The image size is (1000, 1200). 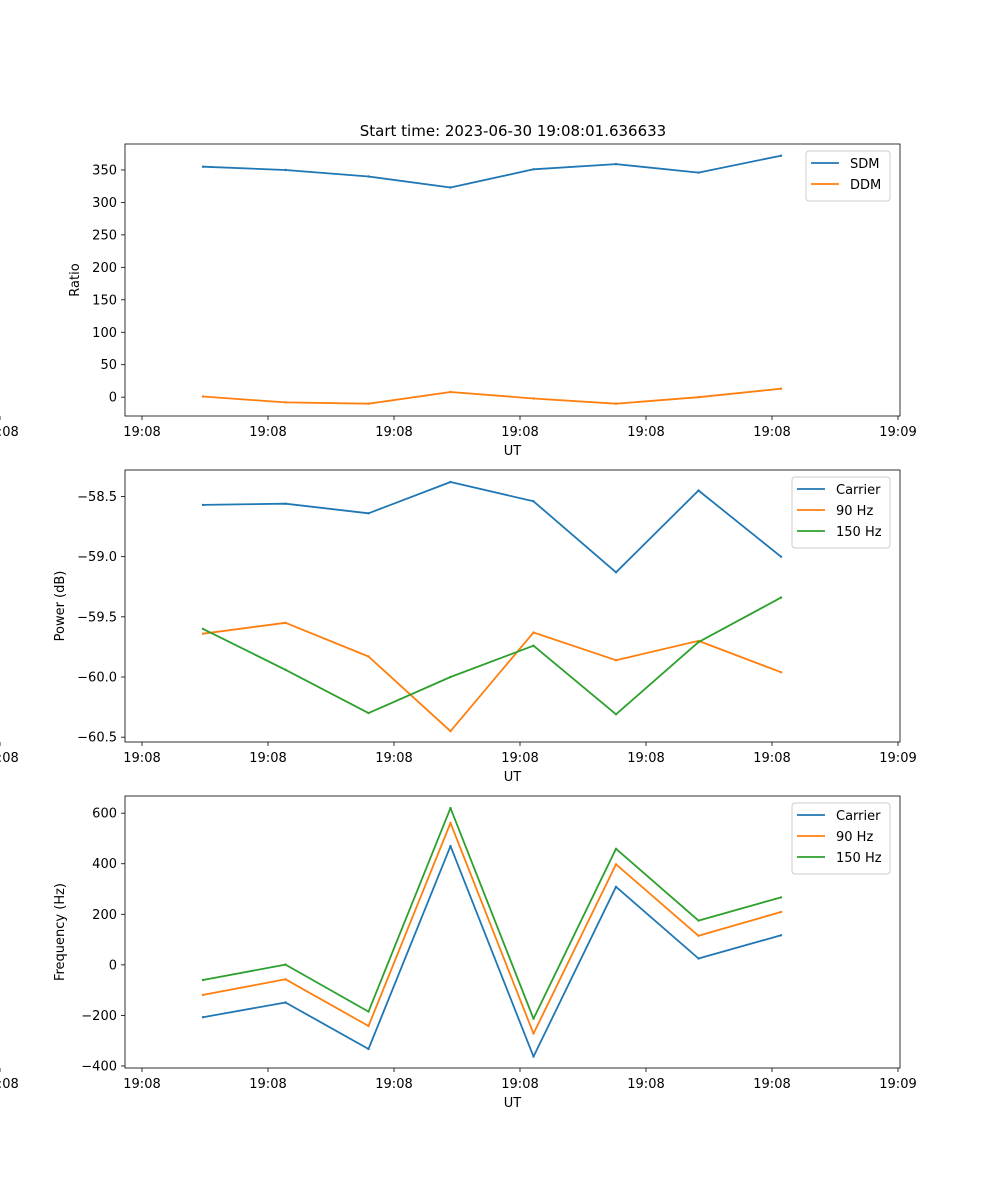 I want to click on y-tick-label: −60.5, so click(x=97, y=738).